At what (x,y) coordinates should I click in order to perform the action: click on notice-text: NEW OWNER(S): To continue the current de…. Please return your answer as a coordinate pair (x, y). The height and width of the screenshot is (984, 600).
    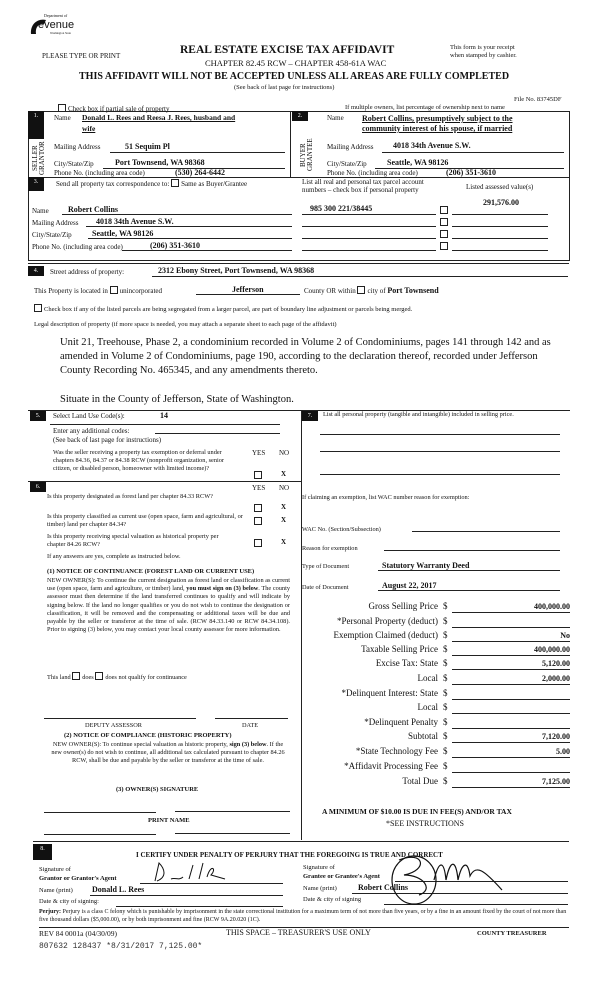
    Looking at the image, I should click on (168, 585).